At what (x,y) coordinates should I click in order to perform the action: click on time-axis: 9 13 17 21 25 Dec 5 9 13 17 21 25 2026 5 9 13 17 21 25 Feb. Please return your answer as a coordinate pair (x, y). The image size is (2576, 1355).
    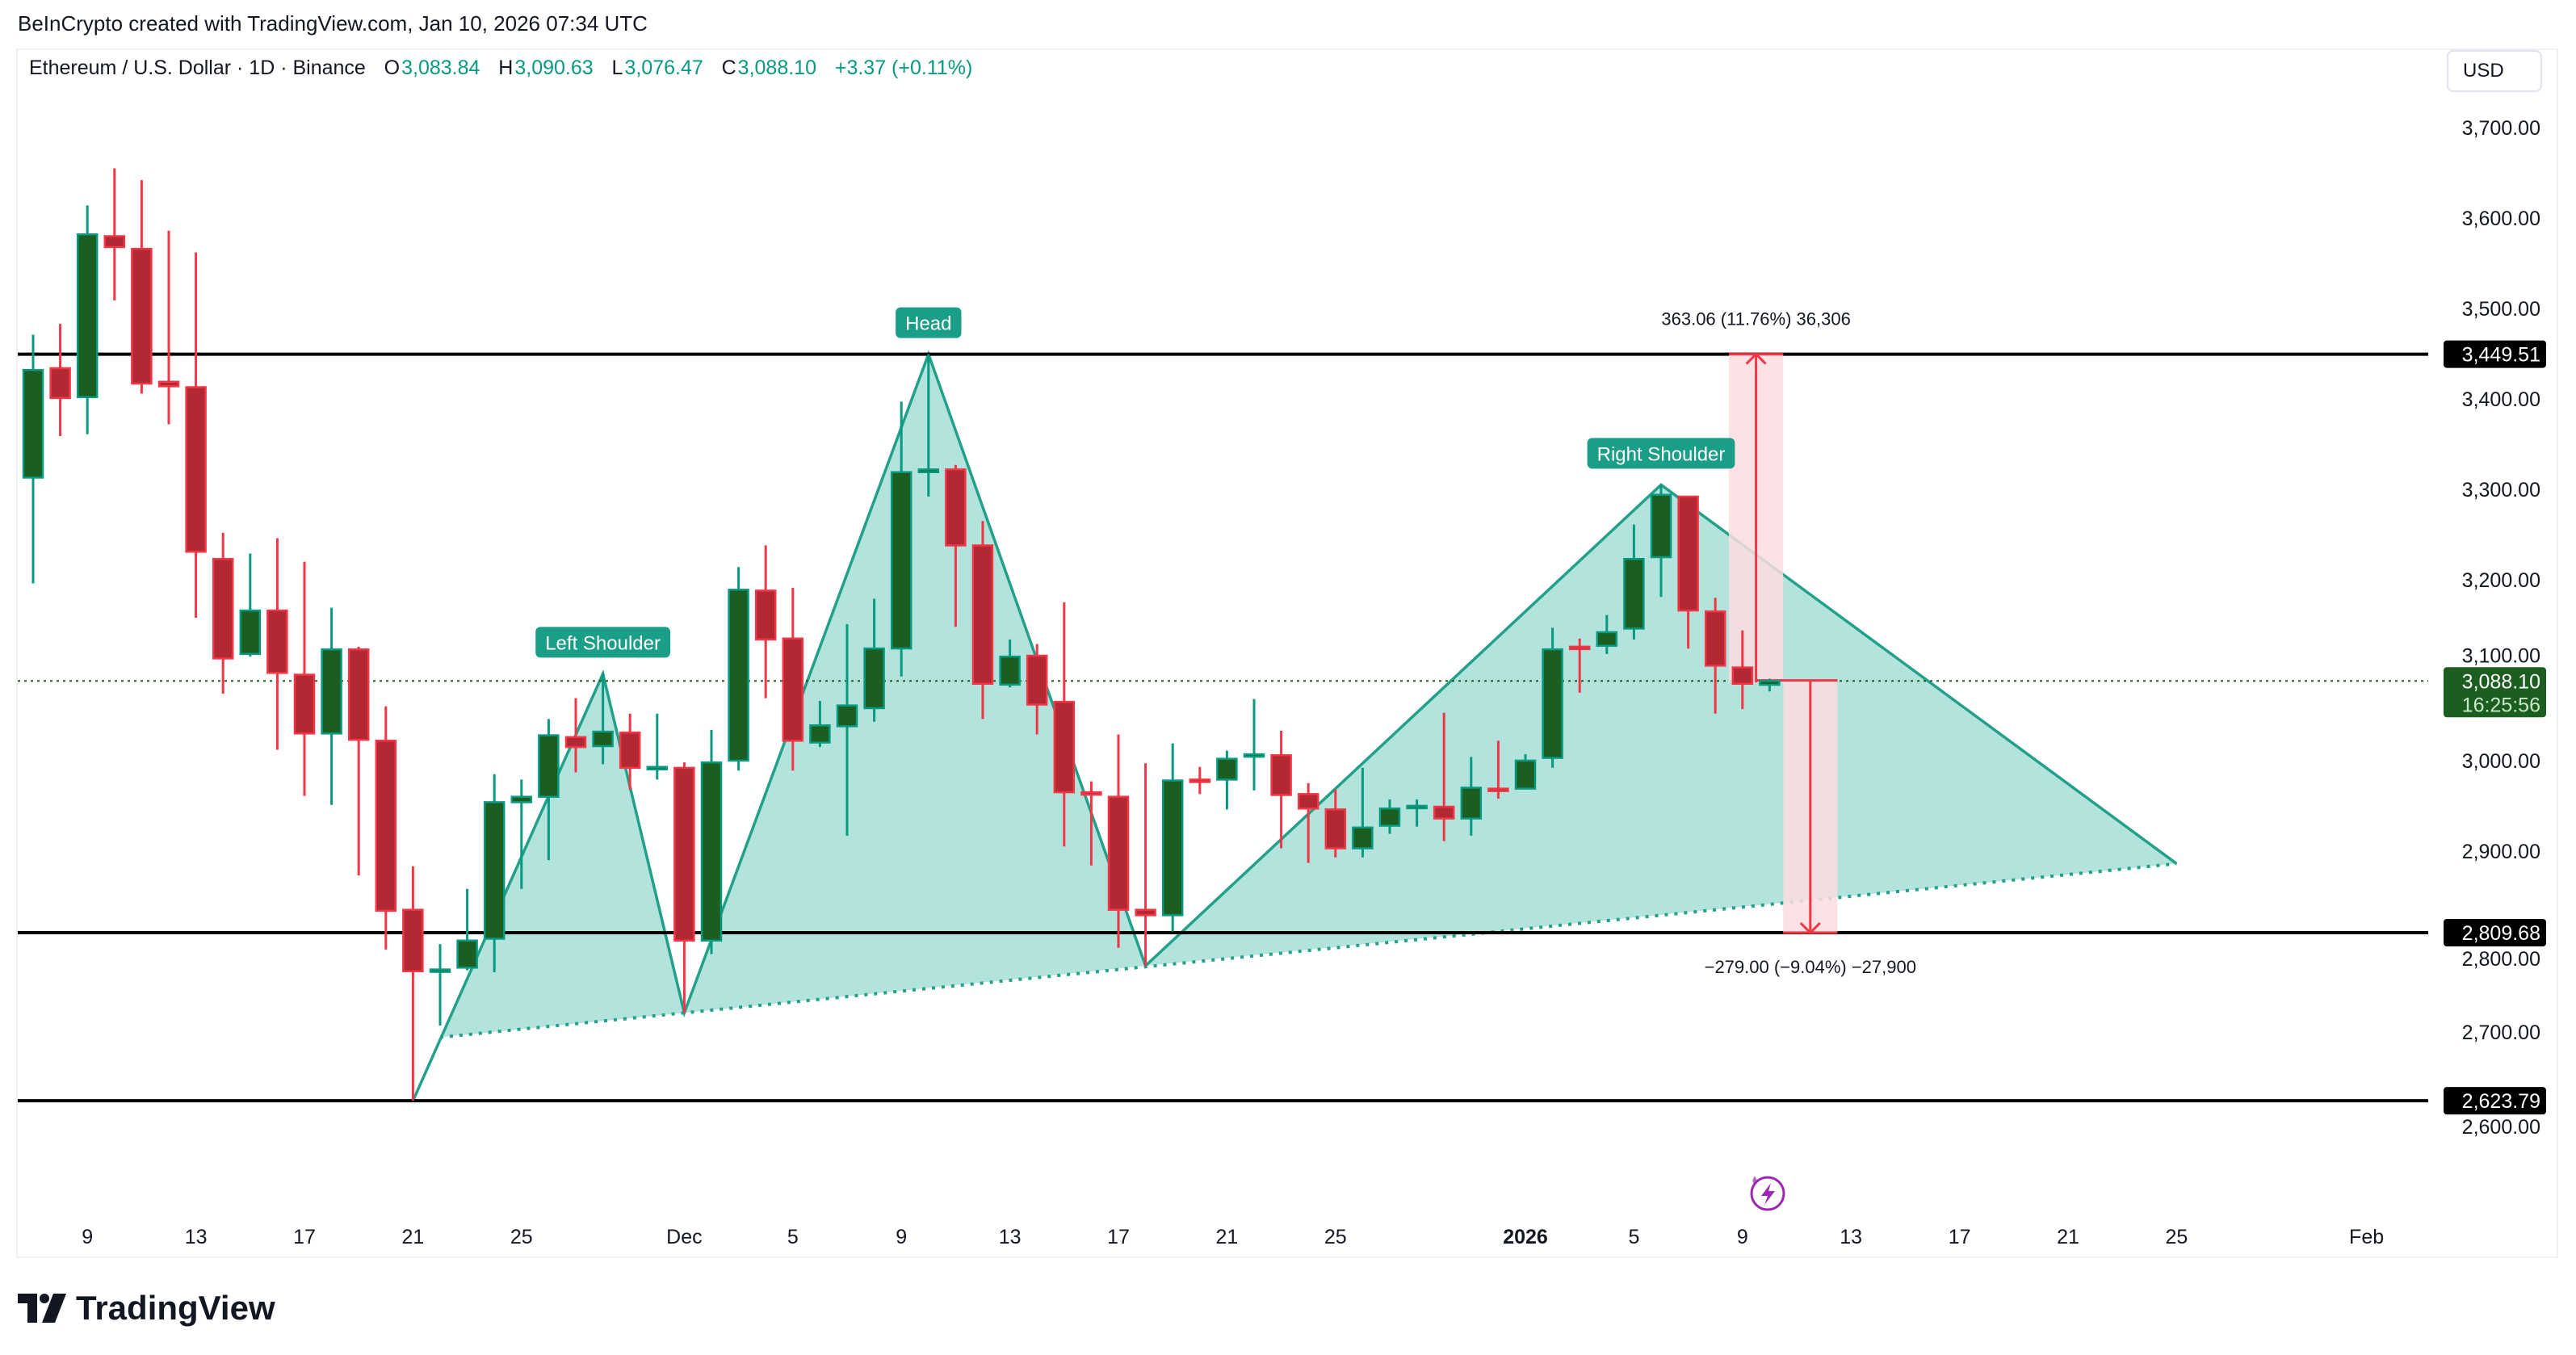
    Looking at the image, I should click on (1233, 1237).